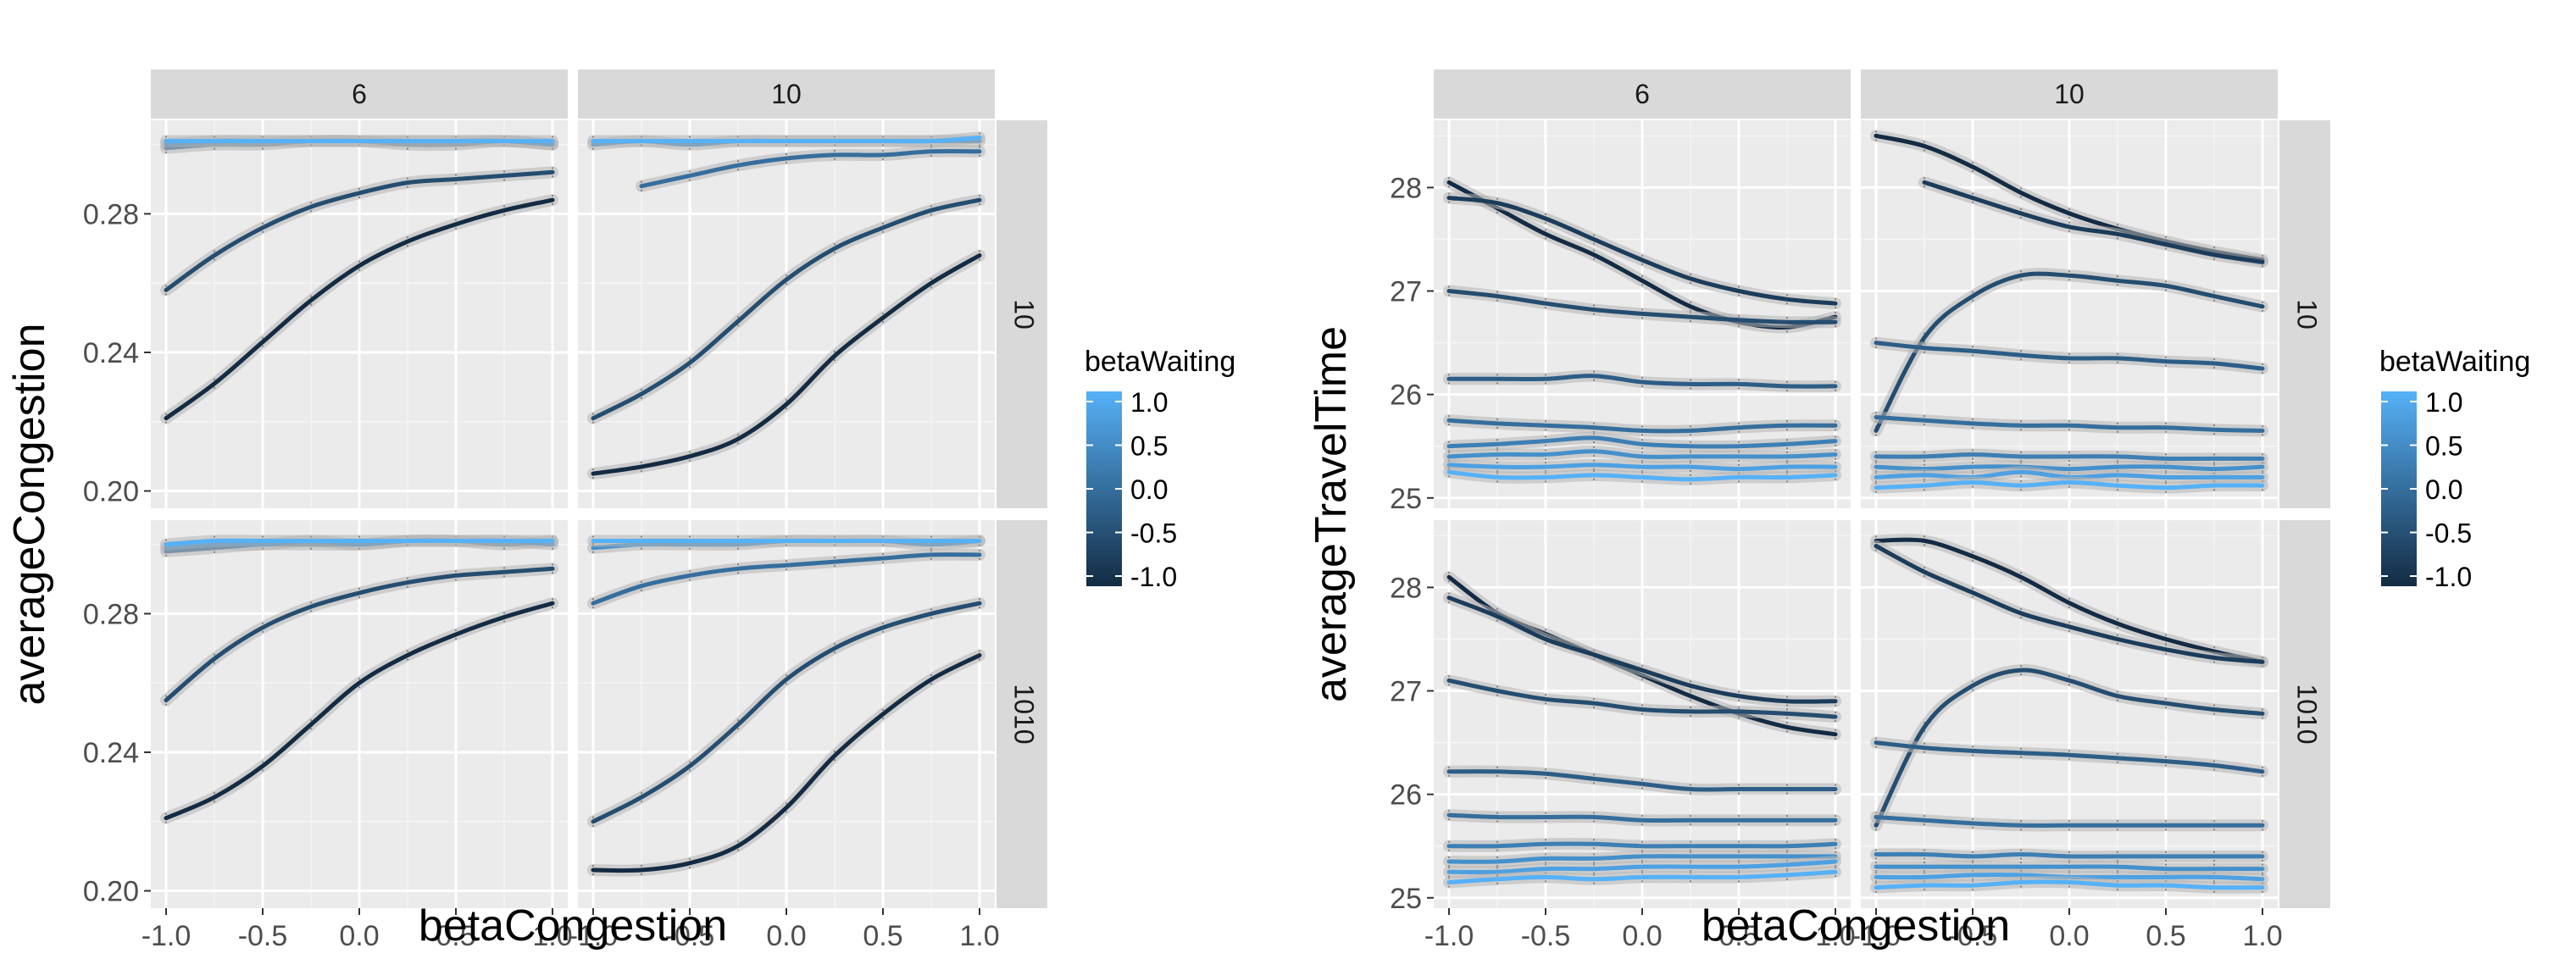 The height and width of the screenshot is (970, 2576). I want to click on legend-label: -0.5, so click(1153, 533).